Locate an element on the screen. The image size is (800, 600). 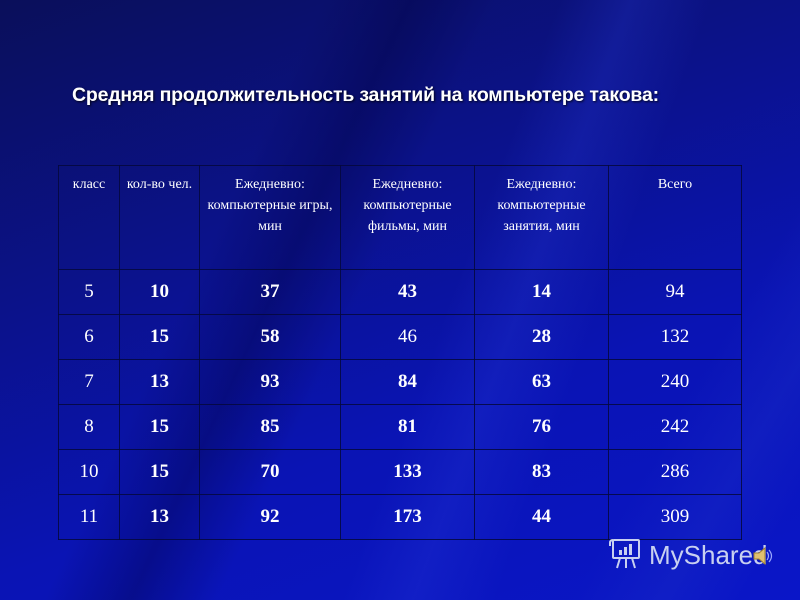
cell-films: 173 is located at coordinates (407, 517).